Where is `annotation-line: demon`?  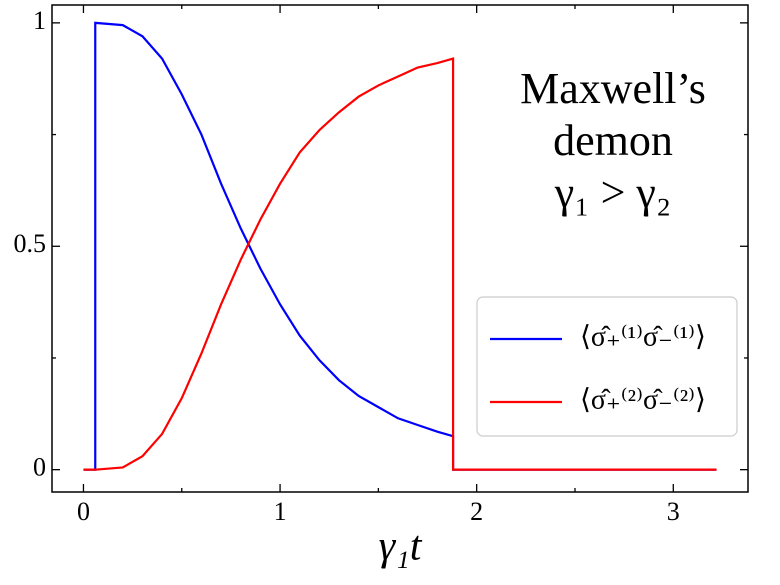 annotation-line: demon is located at coordinates (613, 140).